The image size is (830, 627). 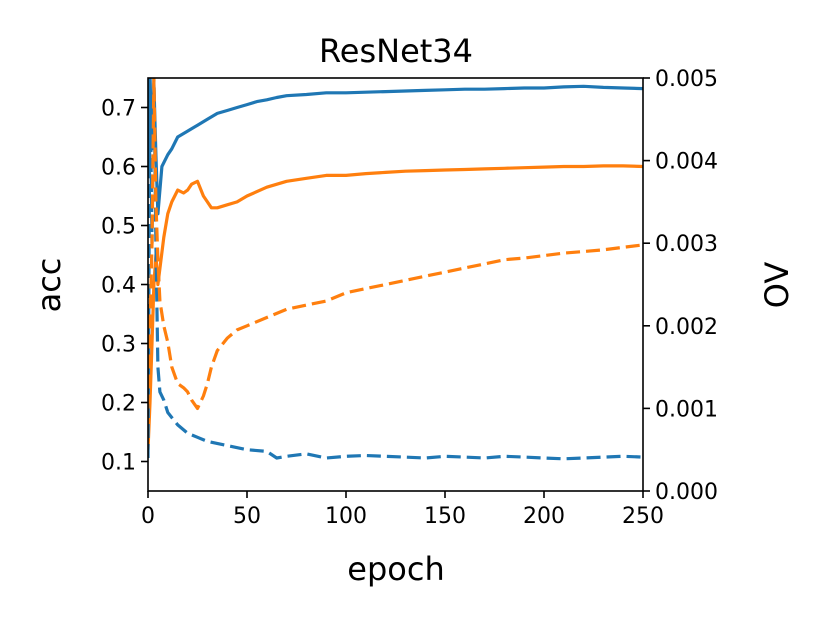 I want to click on x-tick-label: 50, so click(x=247, y=516).